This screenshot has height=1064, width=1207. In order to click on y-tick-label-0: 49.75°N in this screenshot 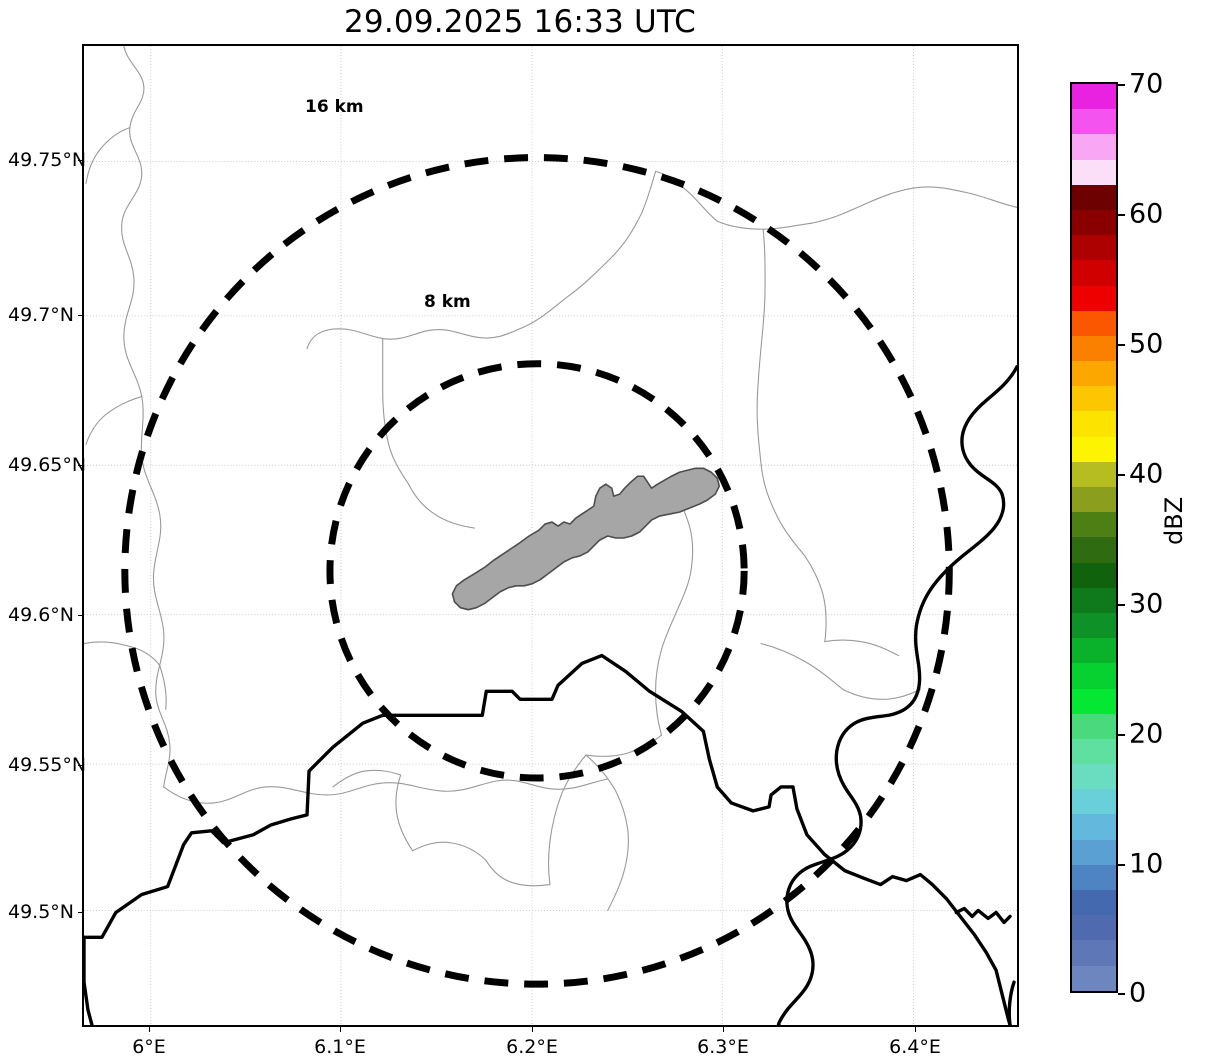, I will do `click(47, 160)`.